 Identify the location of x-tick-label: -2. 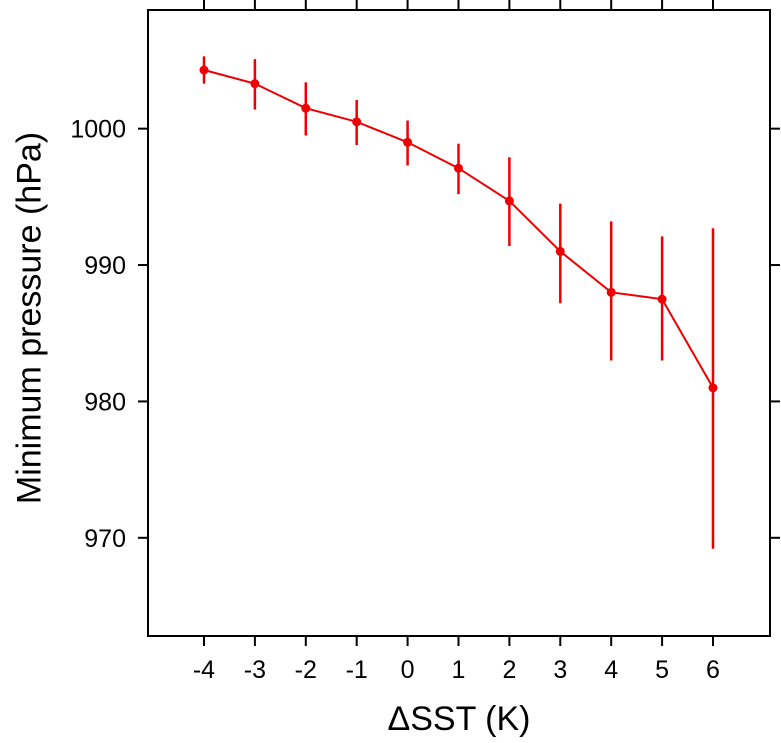
(306, 670).